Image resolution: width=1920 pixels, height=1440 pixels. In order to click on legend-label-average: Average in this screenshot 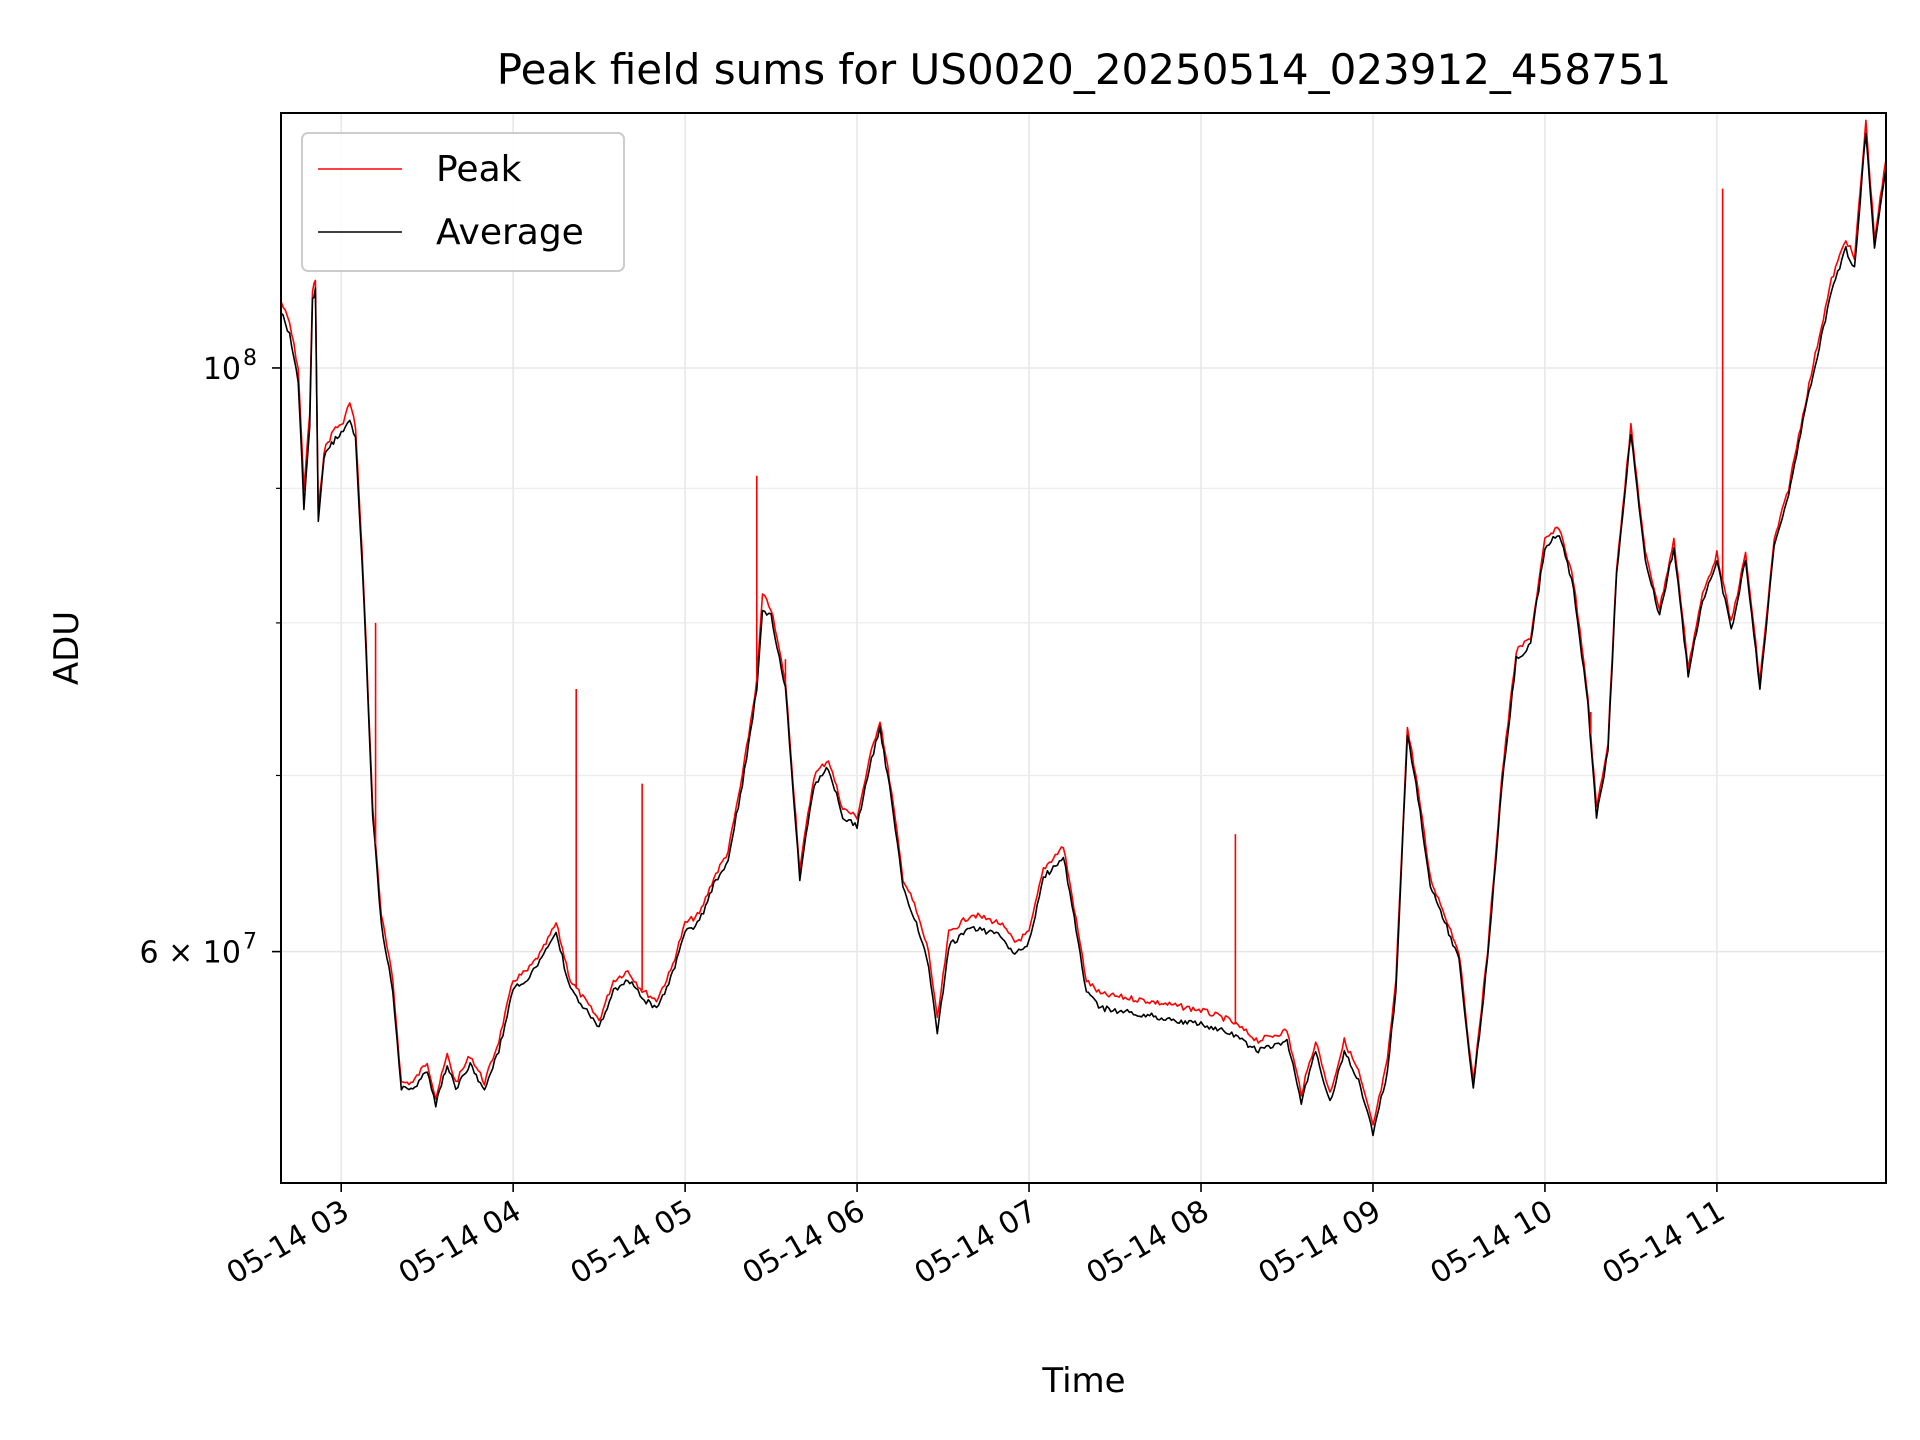, I will do `click(510, 232)`.